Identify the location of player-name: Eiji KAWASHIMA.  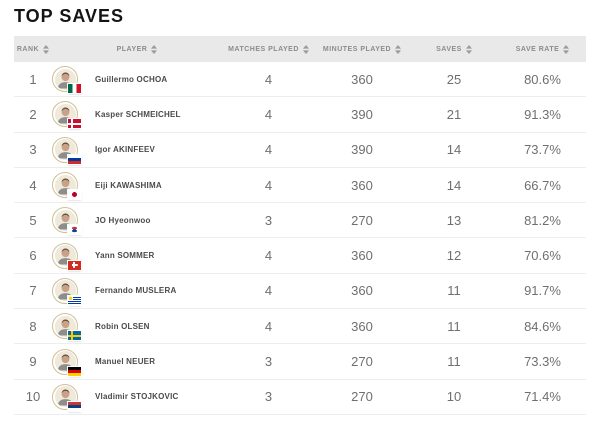
(128, 185).